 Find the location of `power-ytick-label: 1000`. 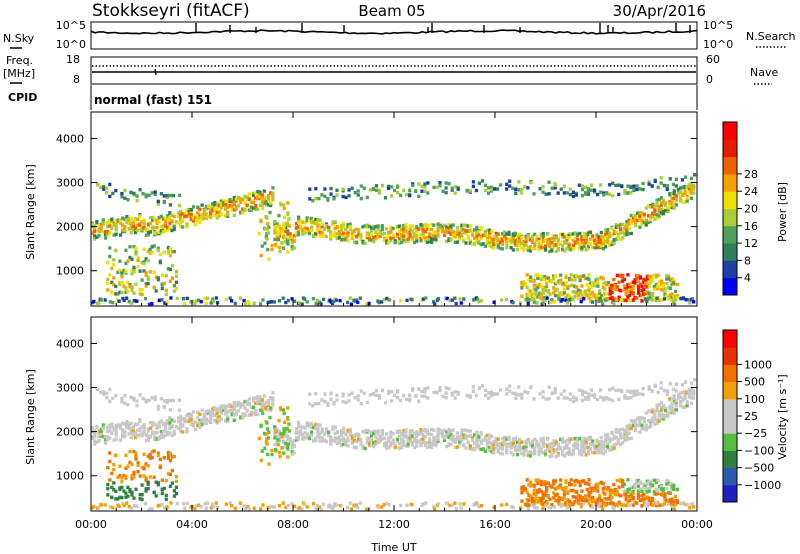

power-ytick-label: 1000 is located at coordinates (70, 271).